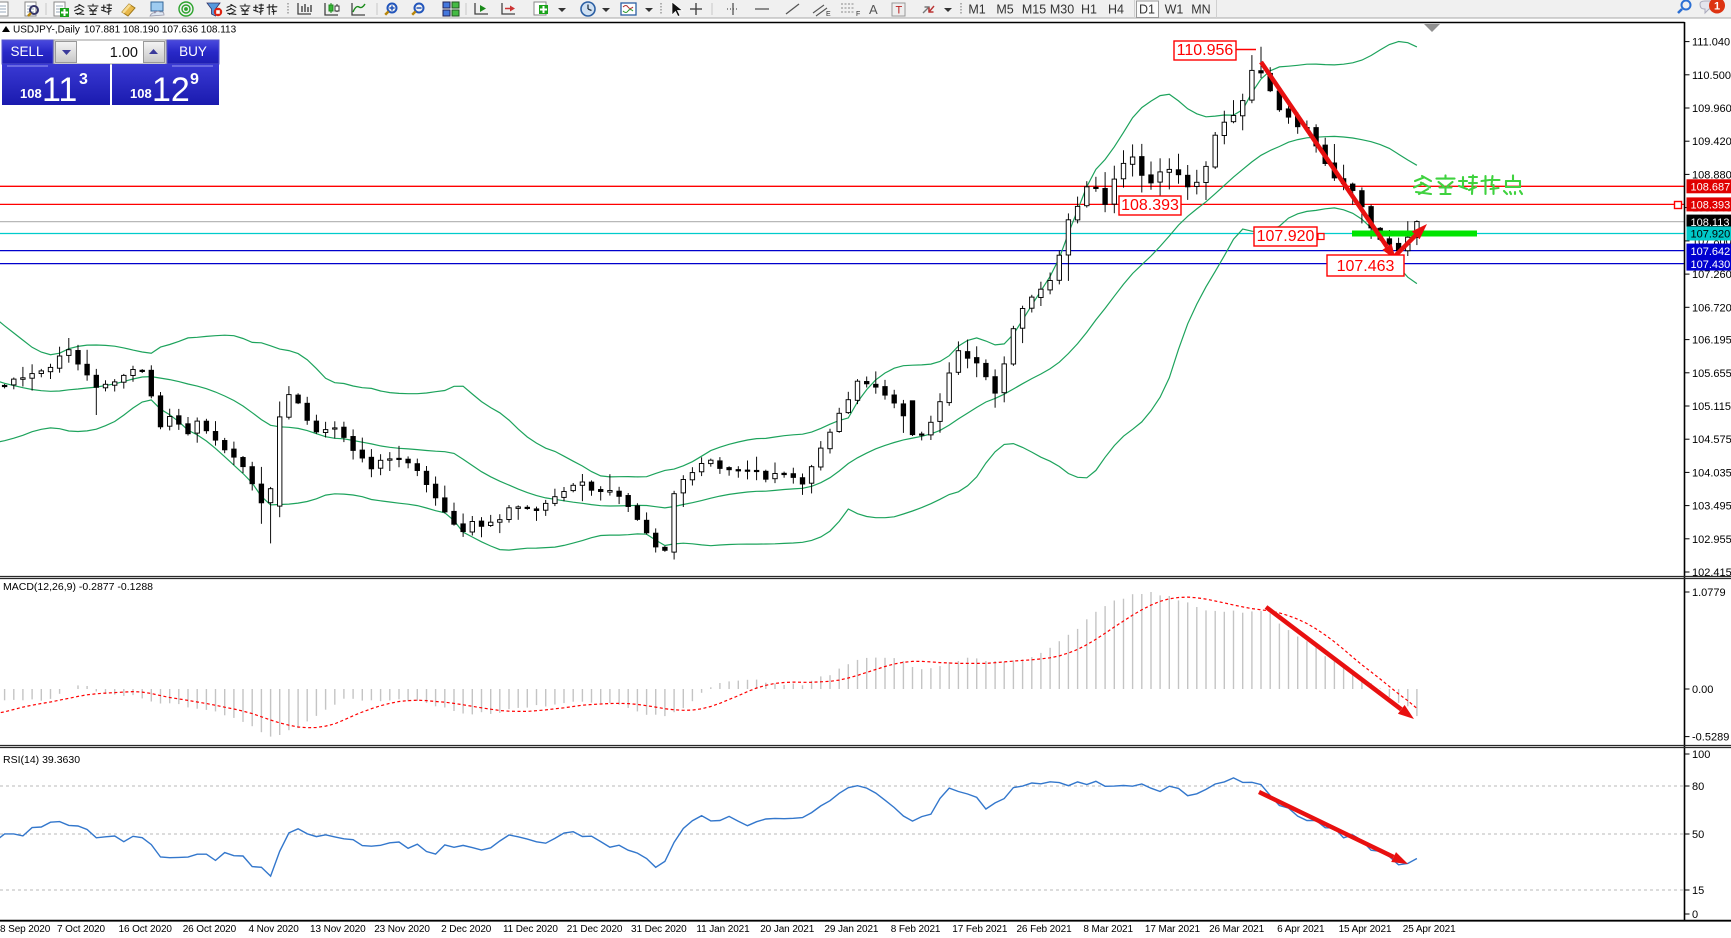  Describe the element at coordinates (1711, 440) in the screenshot. I see `svg-text: 104.575` at that location.